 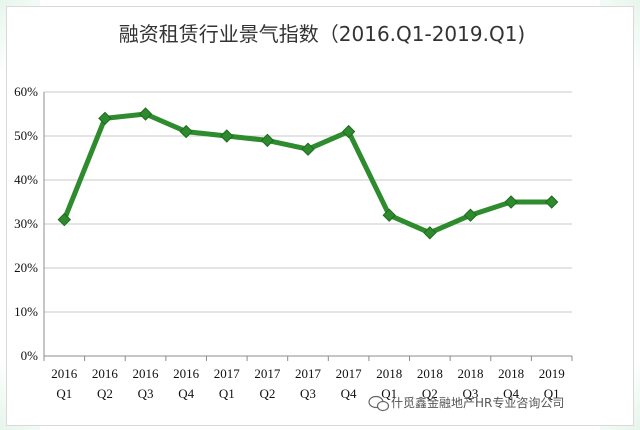 What do you see at coordinates (26, 267) in the screenshot?
I see `y-tick-label: 20%` at bounding box center [26, 267].